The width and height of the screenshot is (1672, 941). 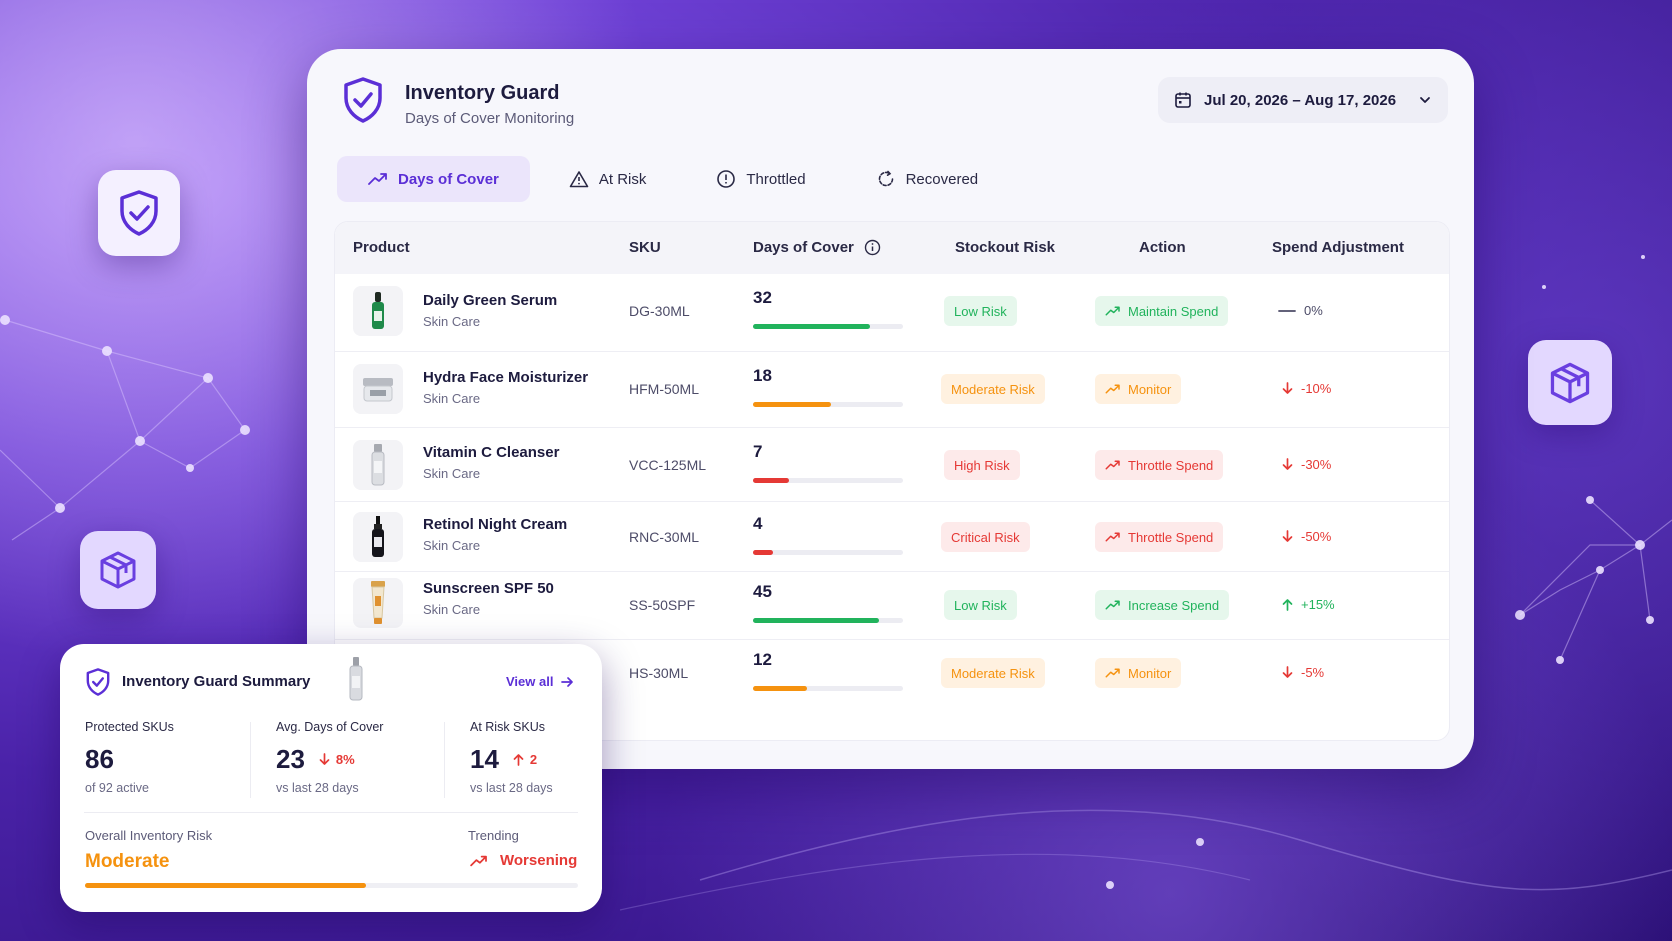 What do you see at coordinates (993, 673) in the screenshot?
I see `risk-label: Moderate Risk` at bounding box center [993, 673].